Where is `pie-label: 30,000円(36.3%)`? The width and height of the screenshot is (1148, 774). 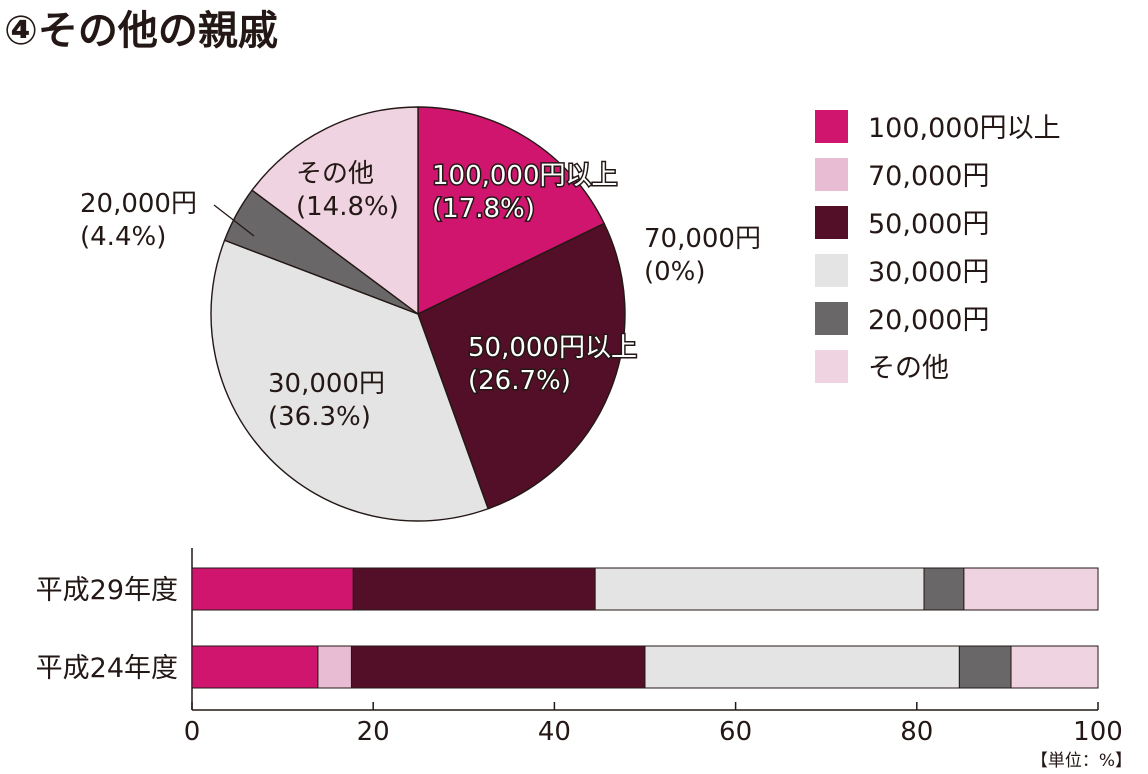
pie-label: 30,000円(36.3%) is located at coordinates (326, 400).